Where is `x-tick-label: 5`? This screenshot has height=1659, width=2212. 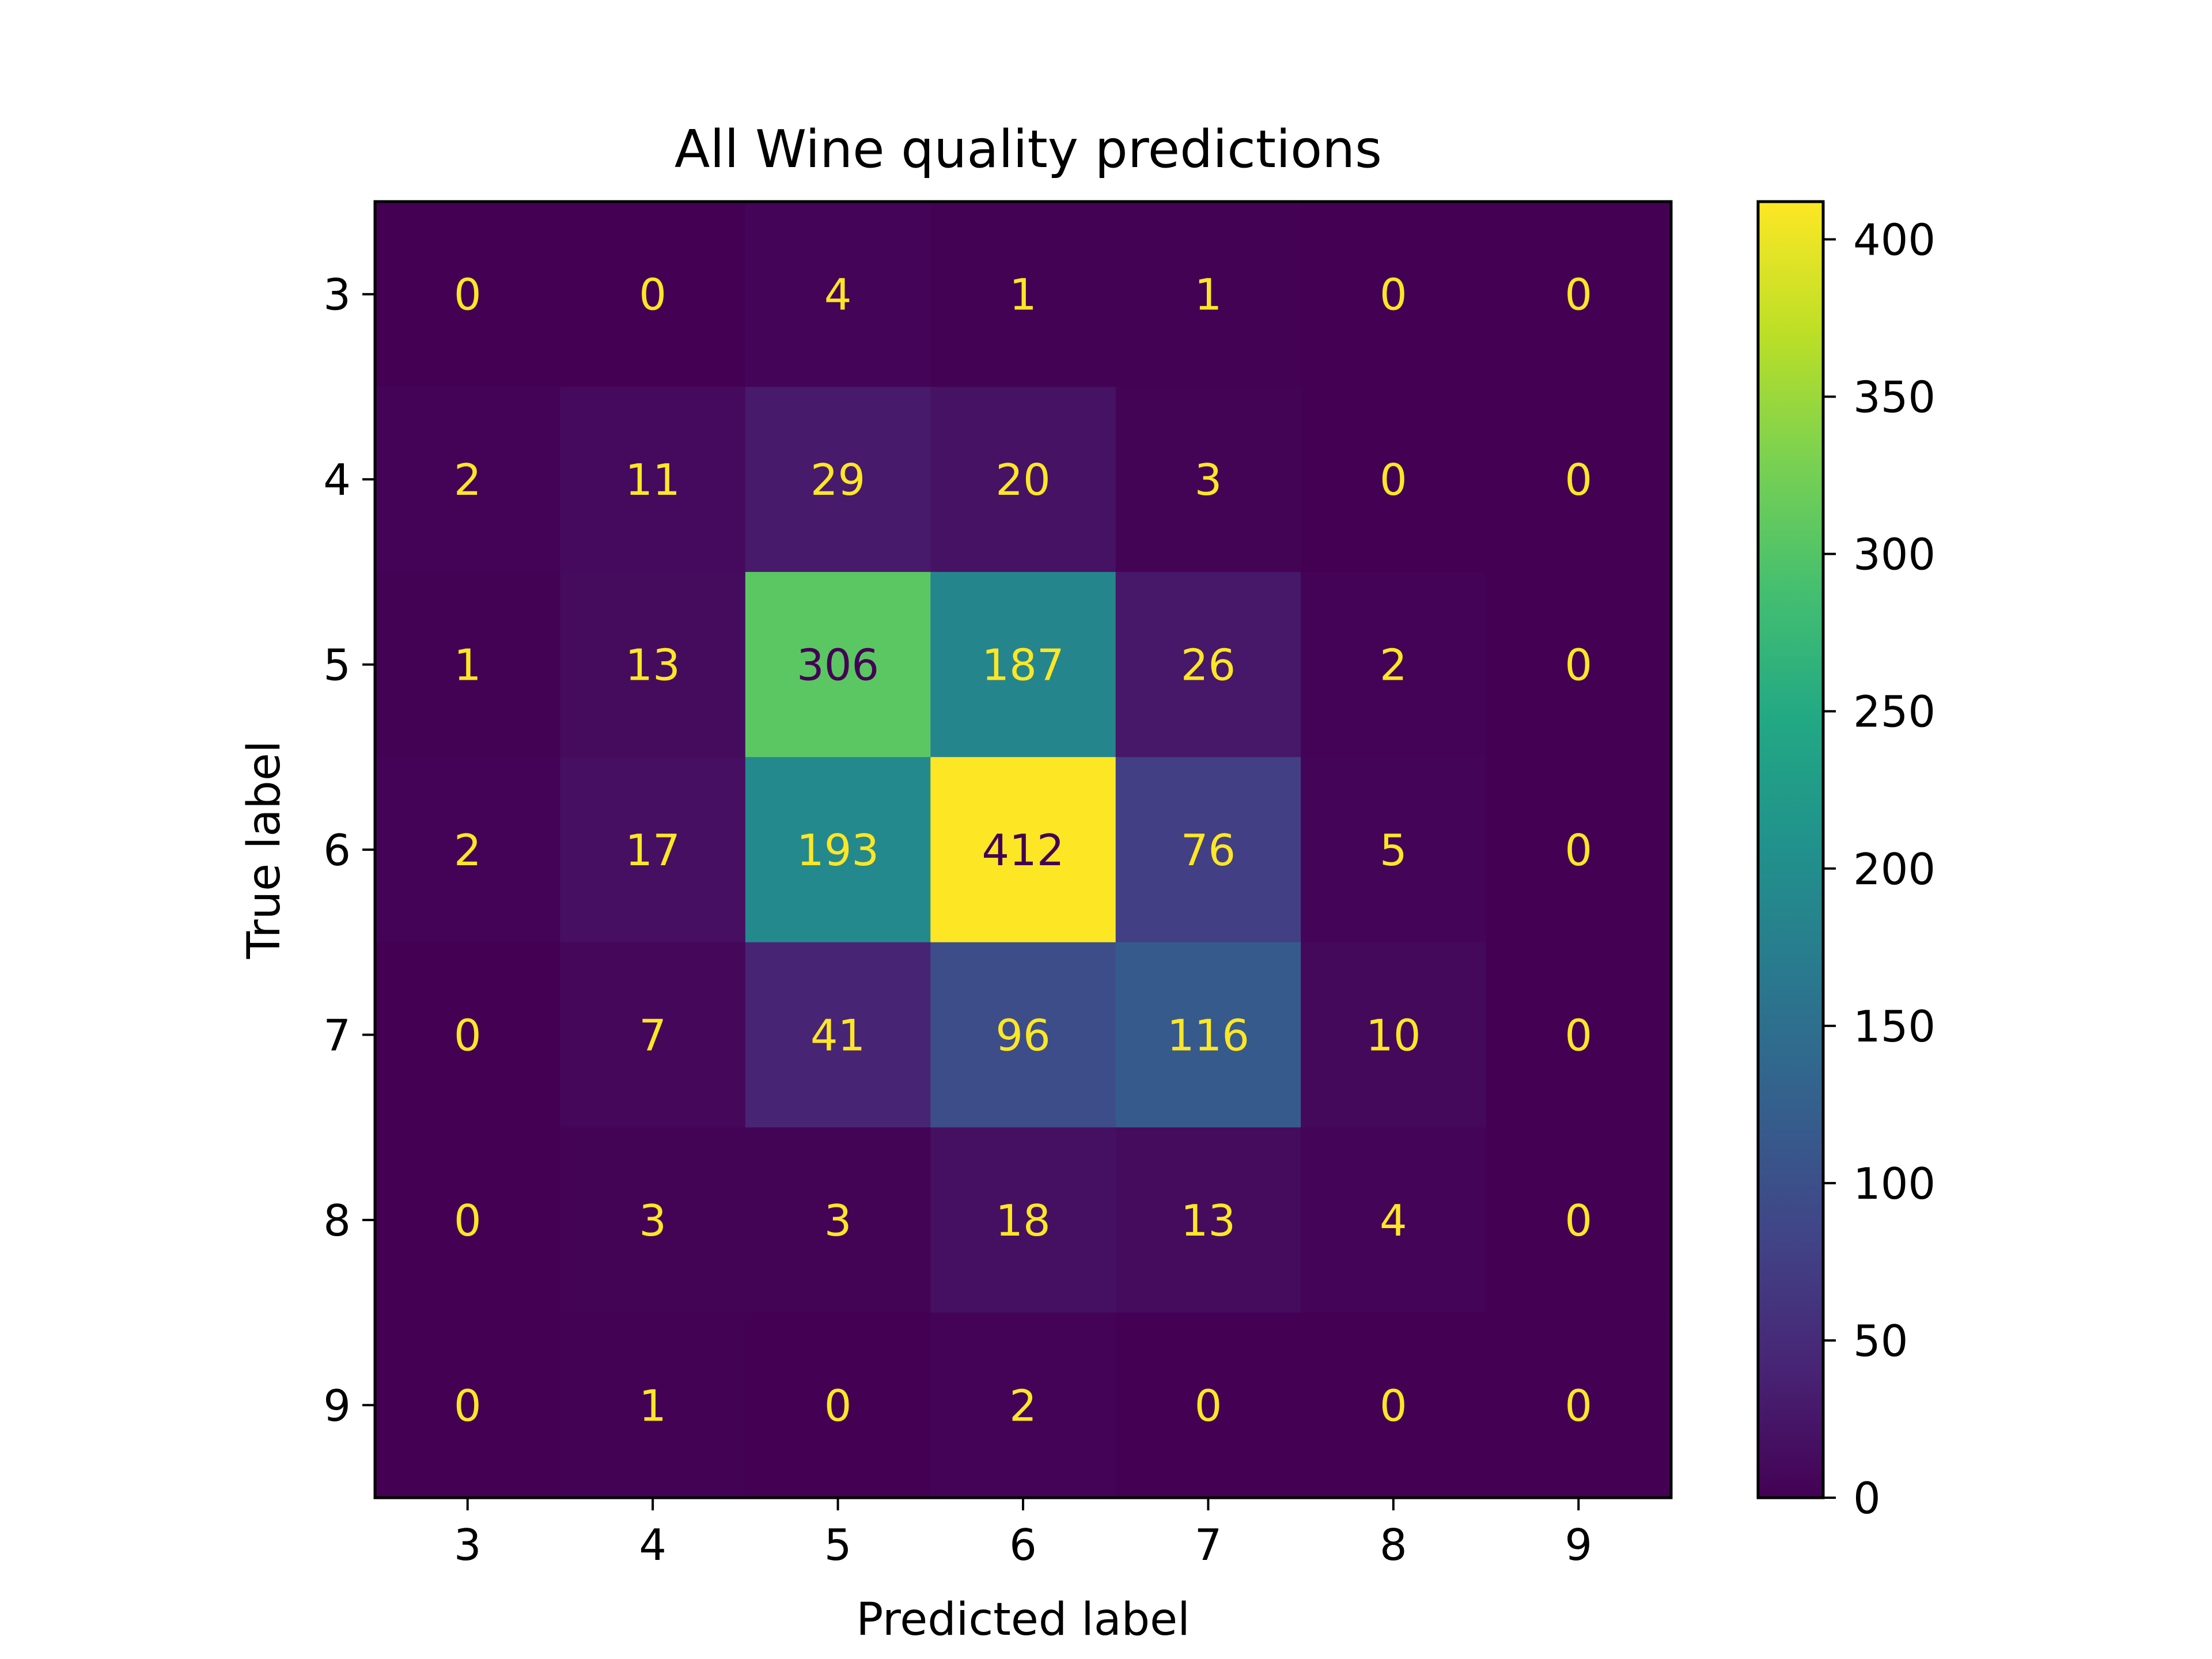 x-tick-label: 5 is located at coordinates (838, 1545).